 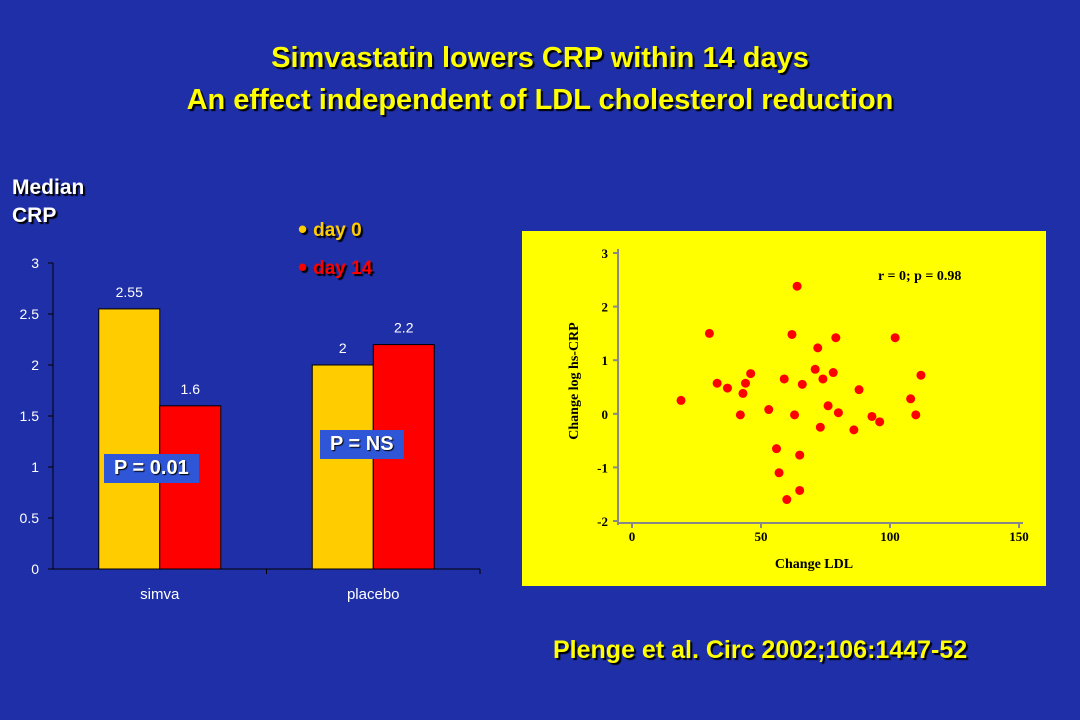 I want to click on scatter-y-tick-label: 0, so click(x=605, y=414).